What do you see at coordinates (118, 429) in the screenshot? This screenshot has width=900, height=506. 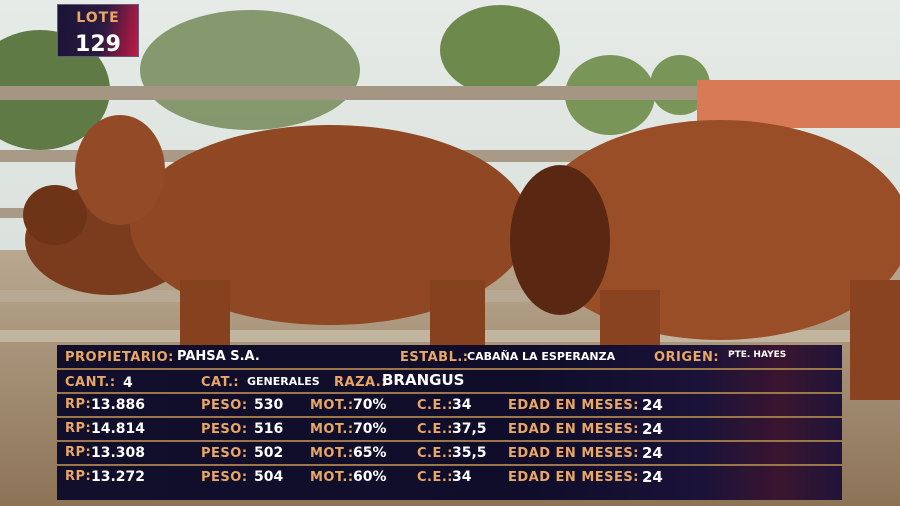 I see `rp-value: 14.814` at bounding box center [118, 429].